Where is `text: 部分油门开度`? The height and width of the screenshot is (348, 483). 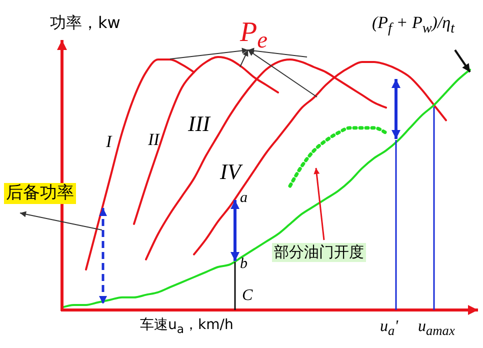
text: 部分油门开度 is located at coordinates (319, 252).